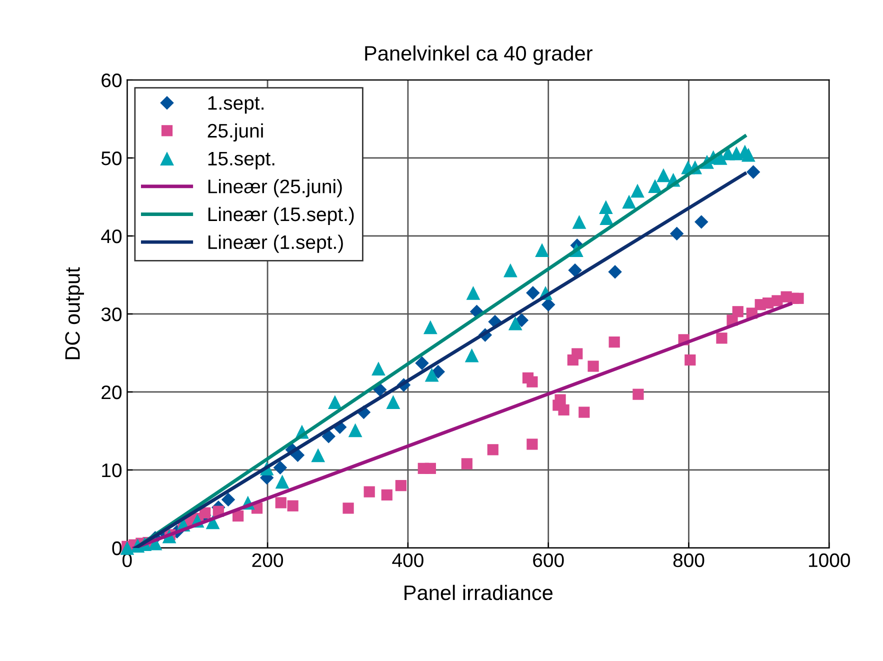 This screenshot has width=883, height=661. I want to click on y-axis-title: DC output, so click(74, 313).